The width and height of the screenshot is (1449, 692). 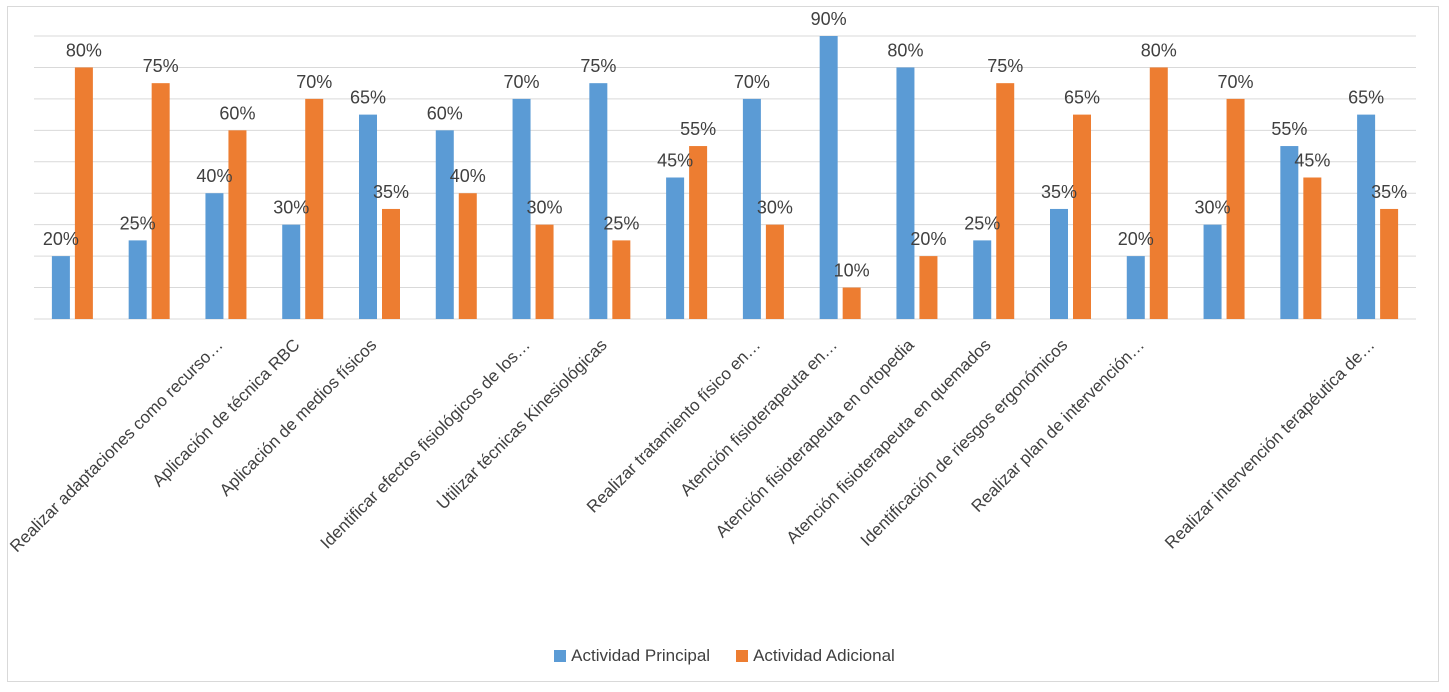 What do you see at coordinates (829, 19) in the screenshot?
I see `data-label-principal: 90%` at bounding box center [829, 19].